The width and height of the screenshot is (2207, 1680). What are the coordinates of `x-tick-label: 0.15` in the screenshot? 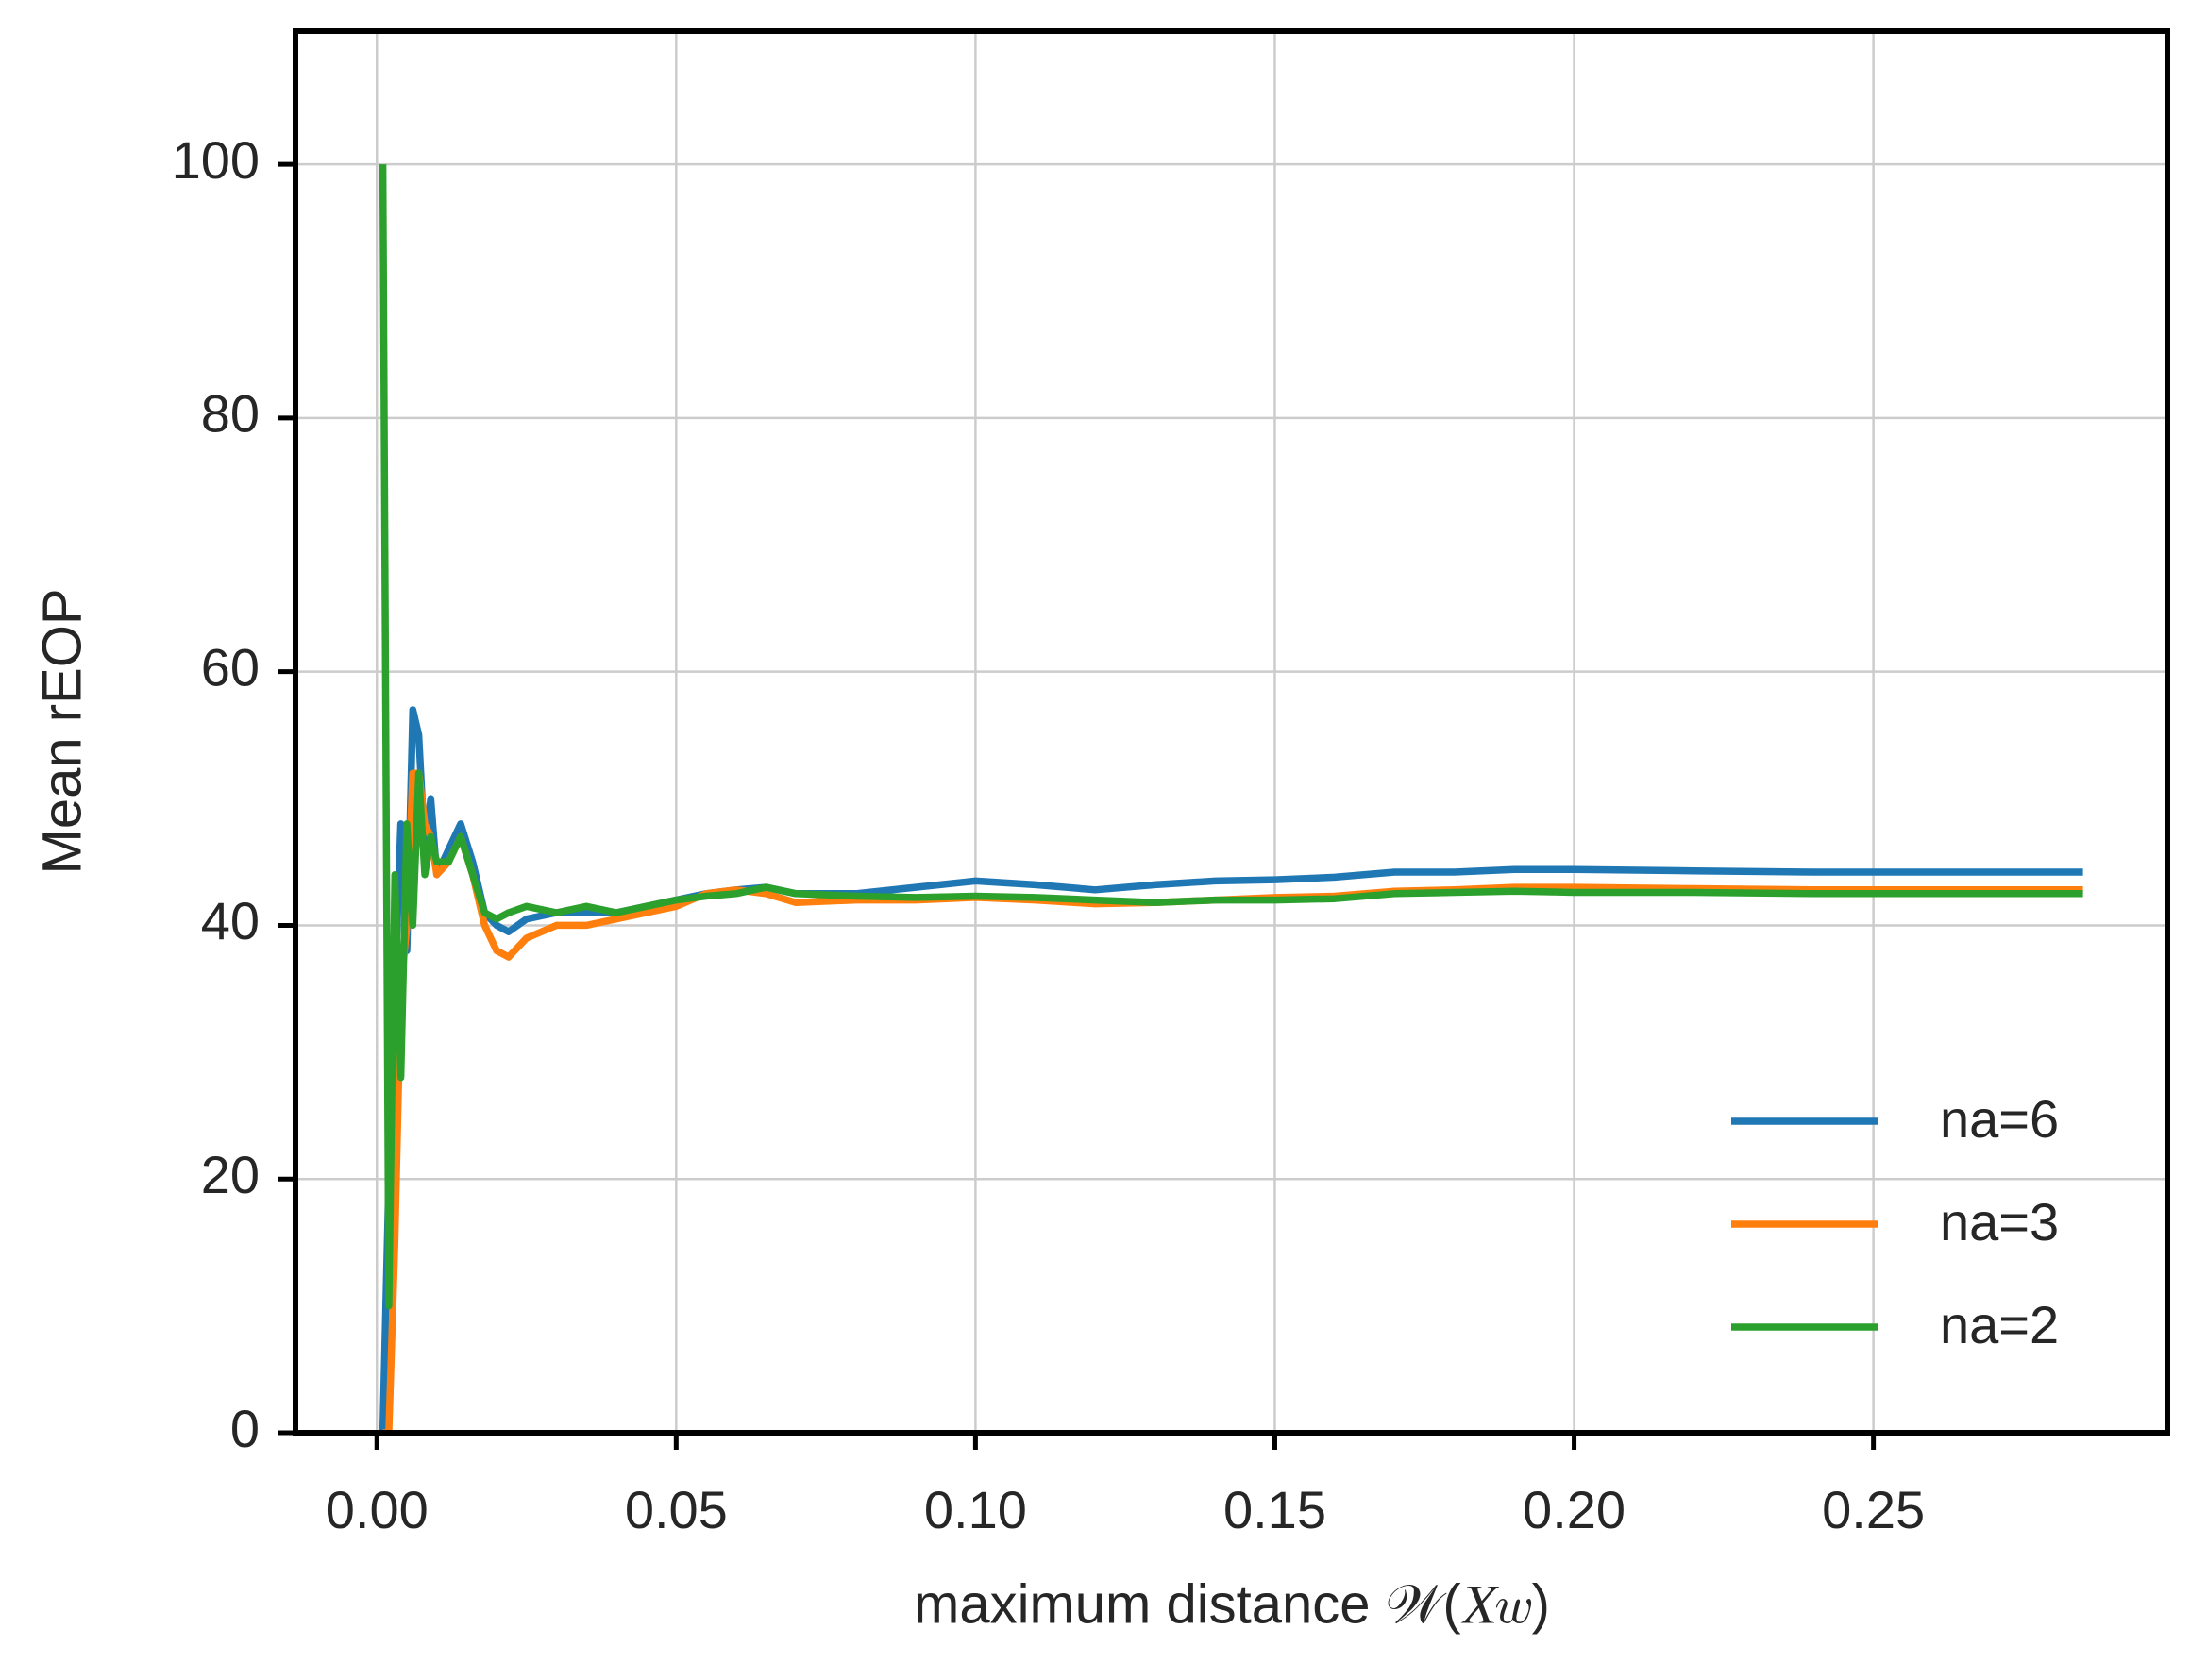 It's located at (1274, 1509).